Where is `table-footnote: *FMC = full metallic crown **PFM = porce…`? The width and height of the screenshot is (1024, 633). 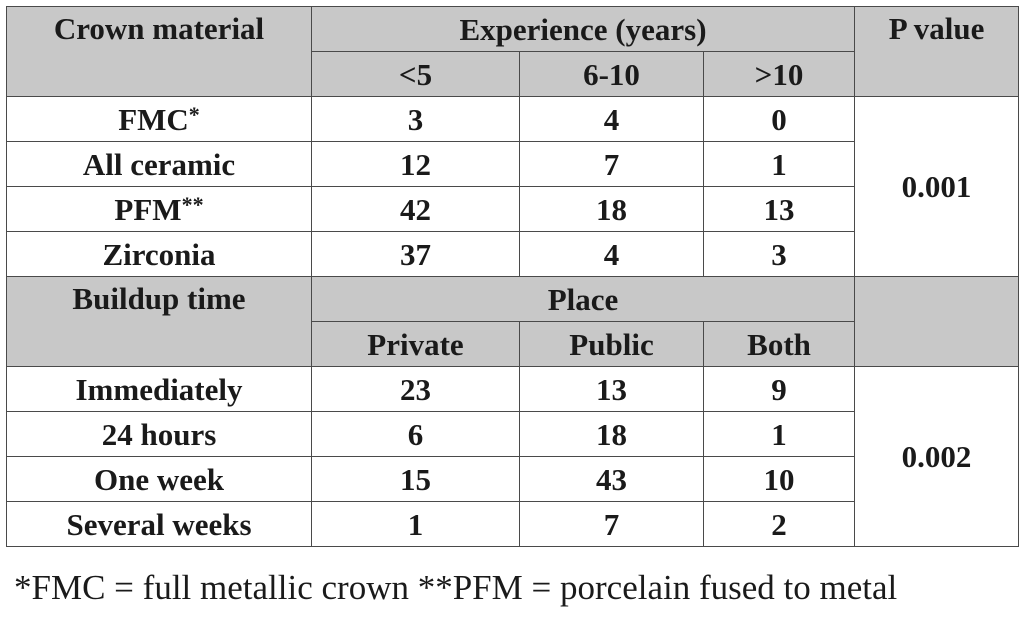 table-footnote: *FMC = full metallic crown **PFM = porce… is located at coordinates (456, 587).